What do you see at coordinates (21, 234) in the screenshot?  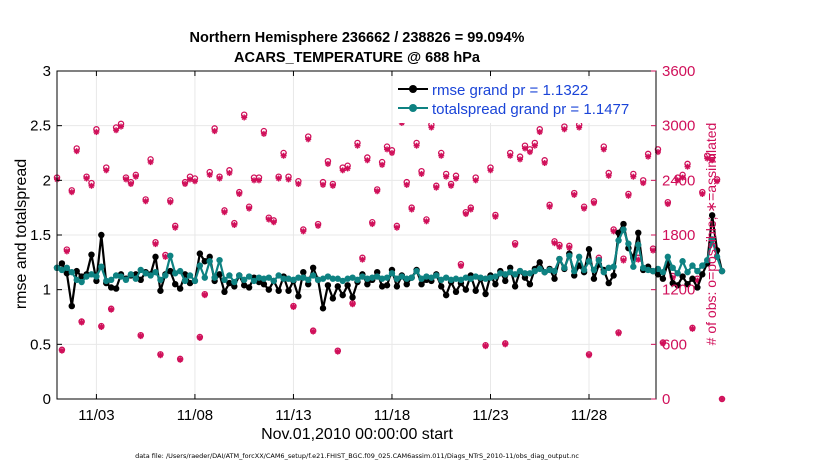 I see `y-axis-label-left: rmse and totalspread` at bounding box center [21, 234].